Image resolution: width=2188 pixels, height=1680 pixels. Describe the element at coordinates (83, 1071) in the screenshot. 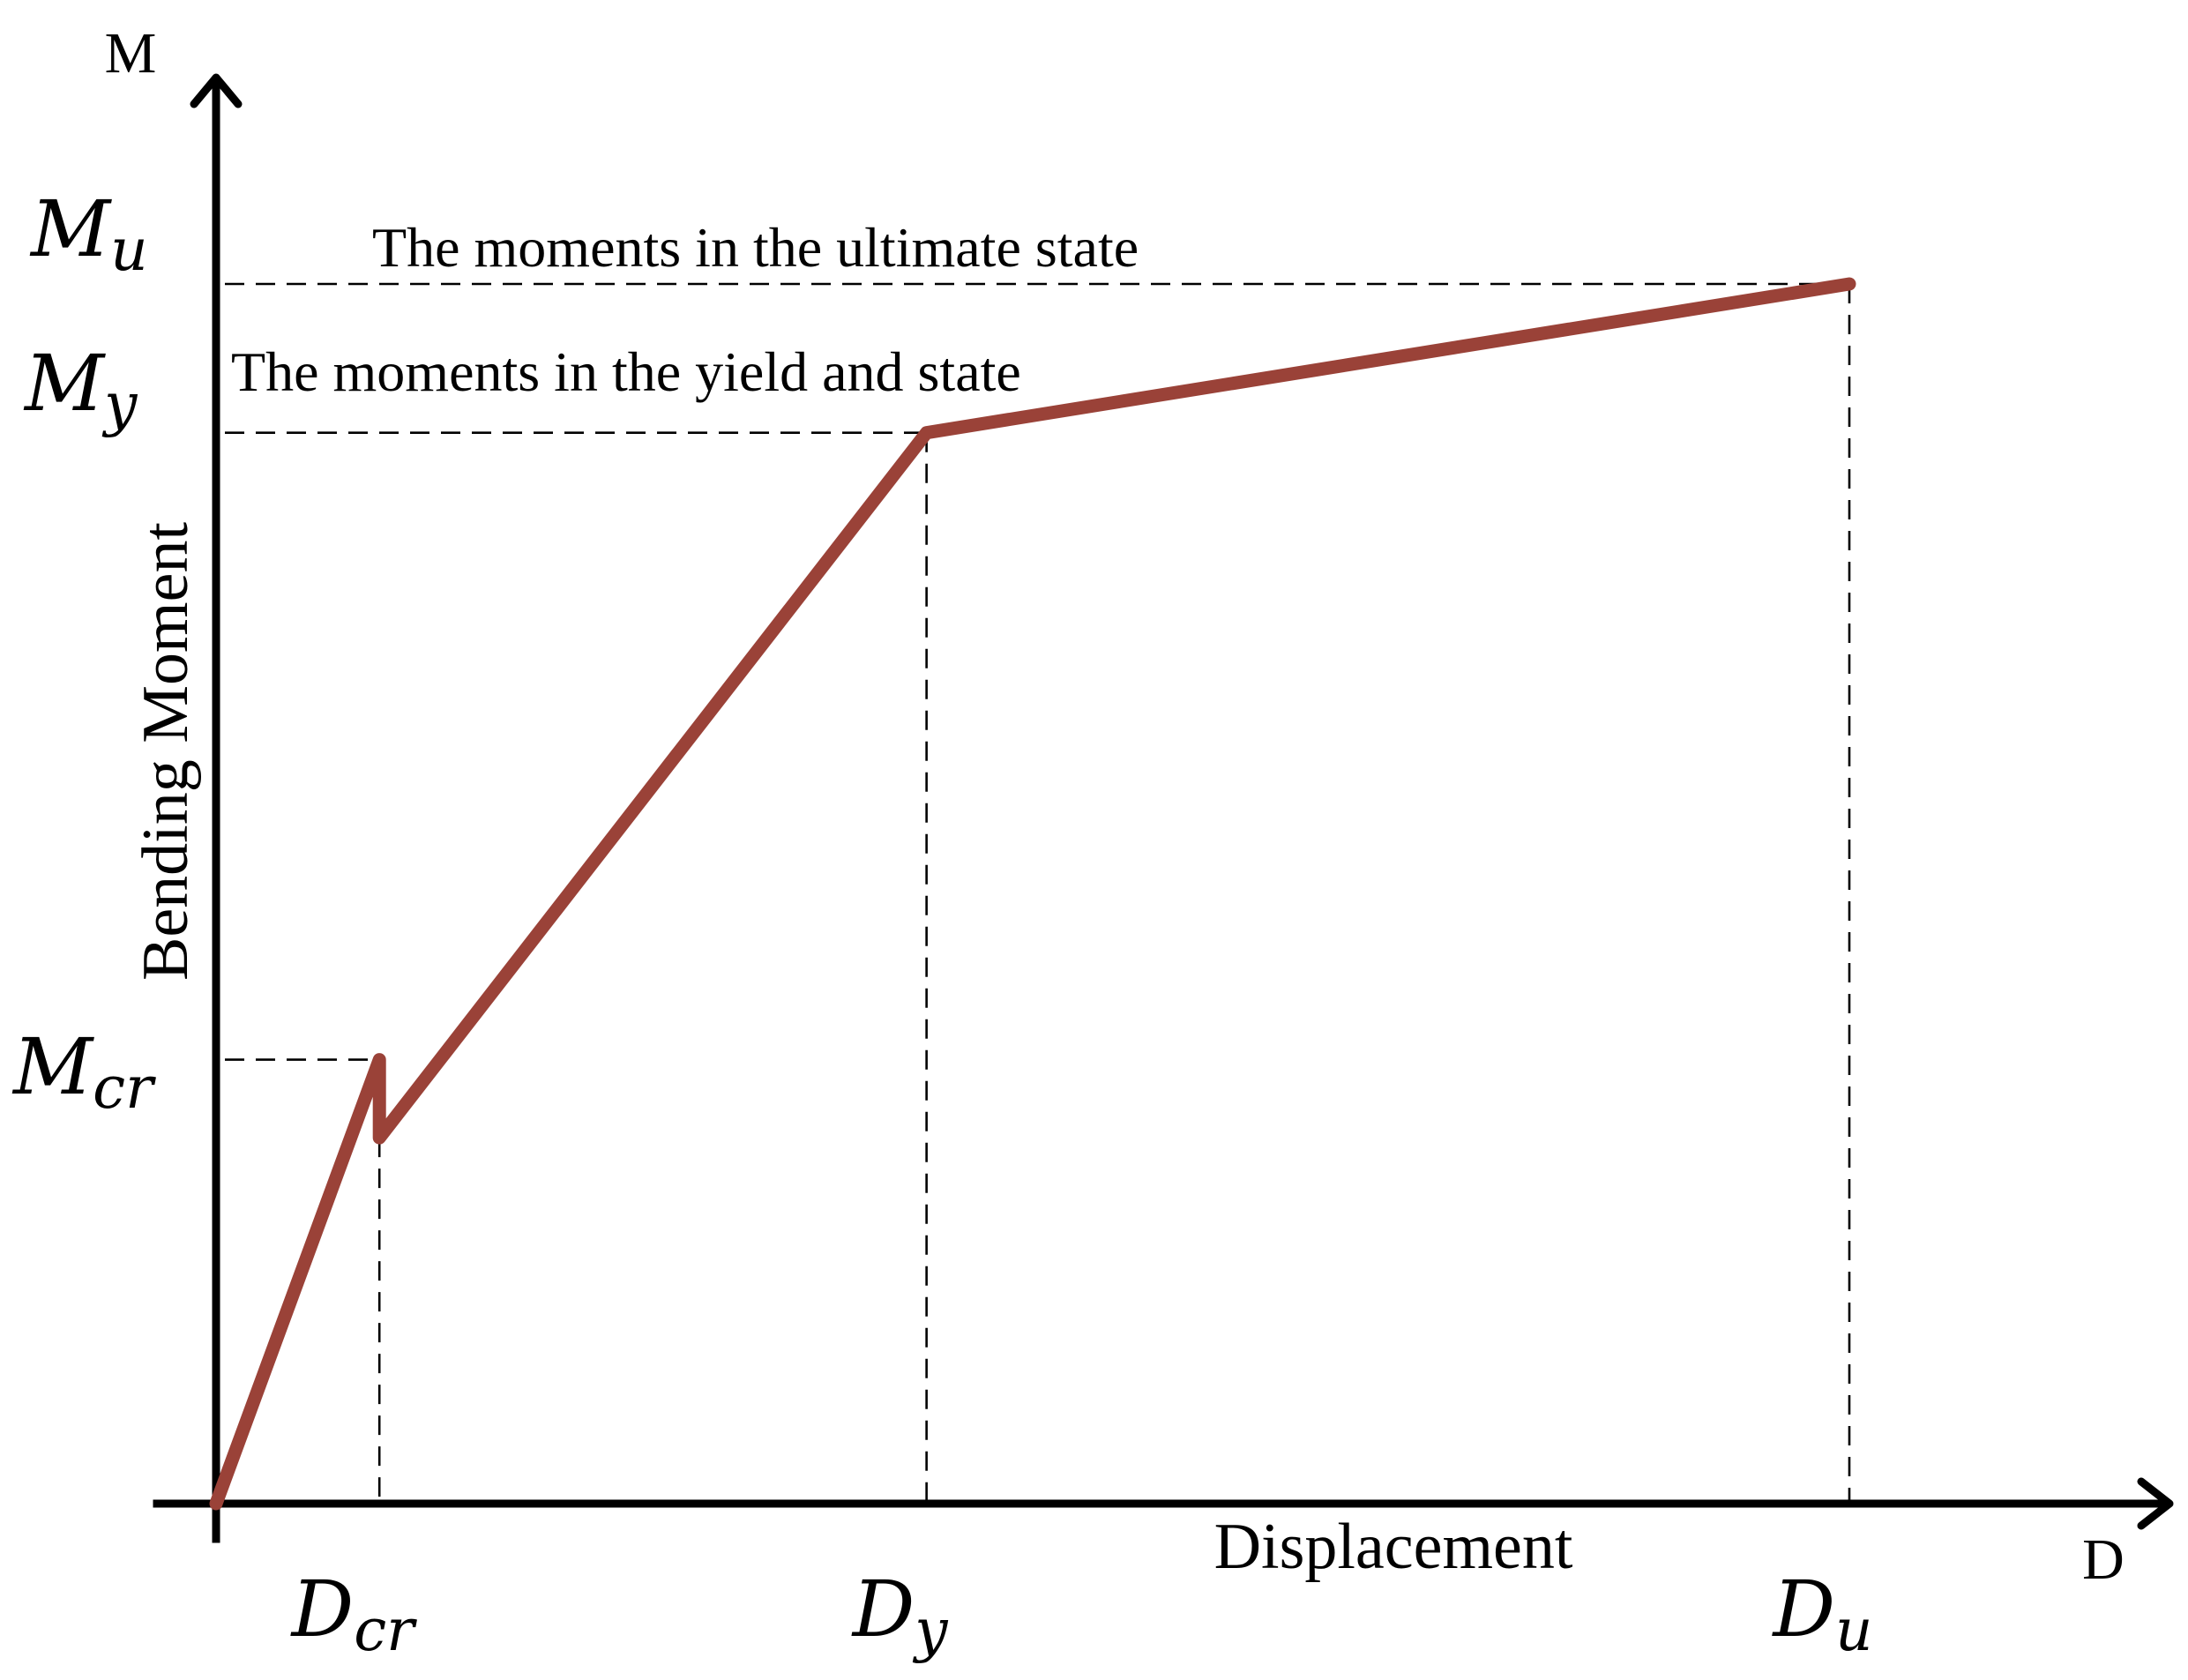

I see `y-tick-label-mcr: Mcr` at that location.